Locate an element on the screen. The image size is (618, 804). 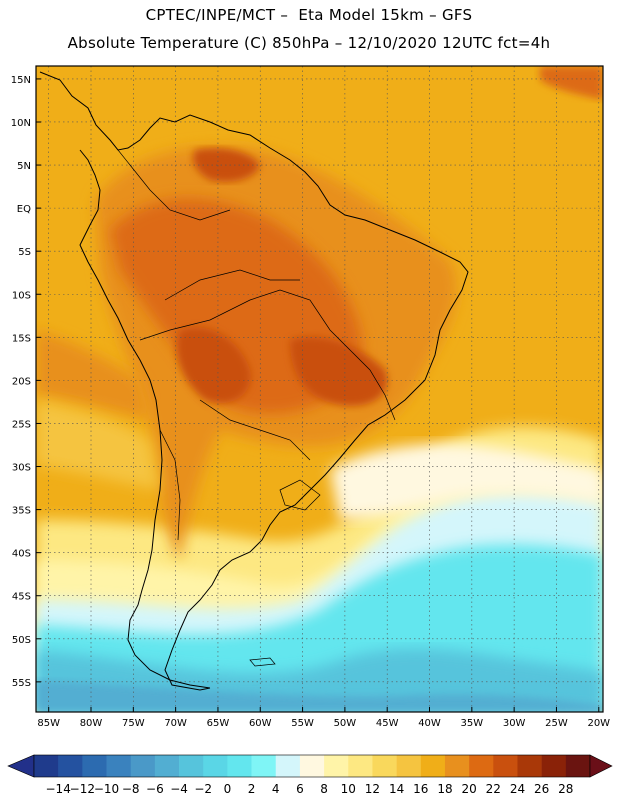
colorbar-label: −8 is located at coordinates (131, 789).